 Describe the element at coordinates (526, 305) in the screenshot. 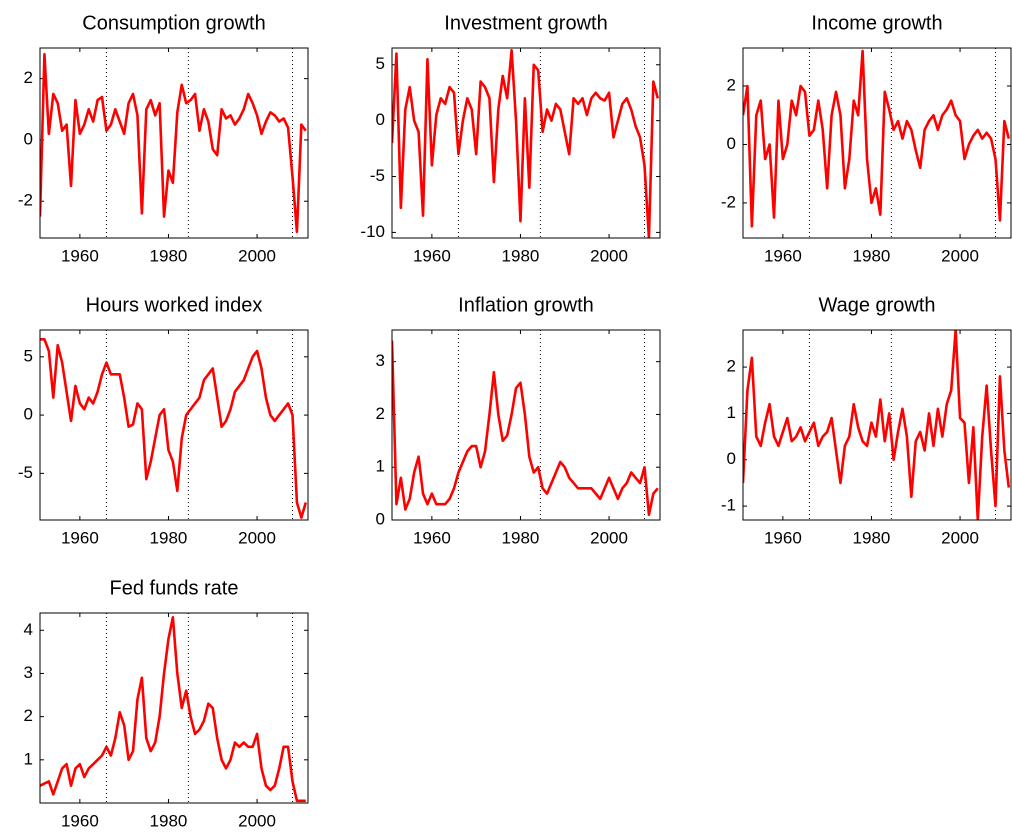

I see `subplot-title: Inflation growth` at that location.